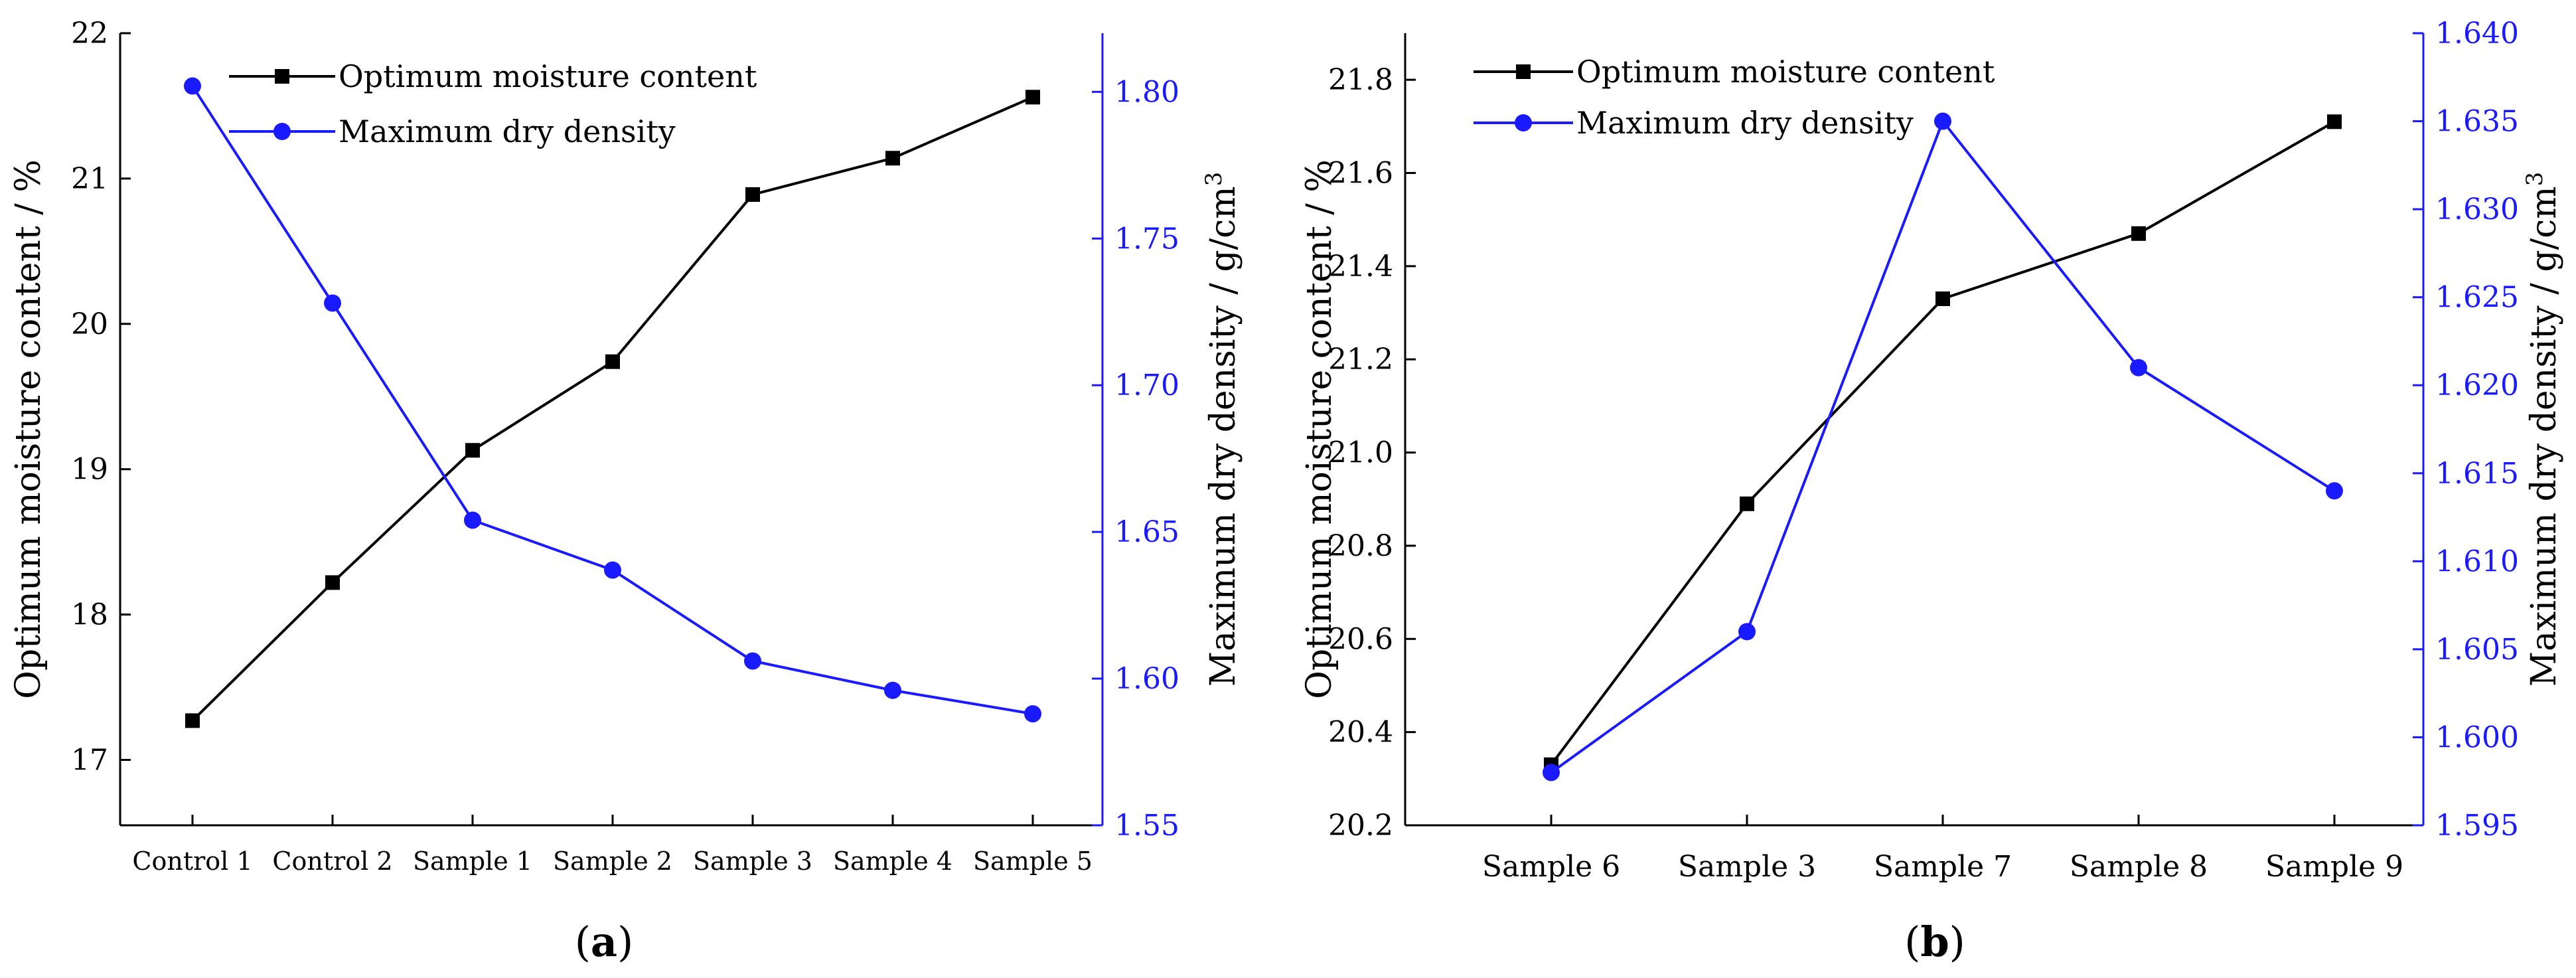  What do you see at coordinates (1146, 92) in the screenshot?
I see `right-y-tick-label: 1.80` at bounding box center [1146, 92].